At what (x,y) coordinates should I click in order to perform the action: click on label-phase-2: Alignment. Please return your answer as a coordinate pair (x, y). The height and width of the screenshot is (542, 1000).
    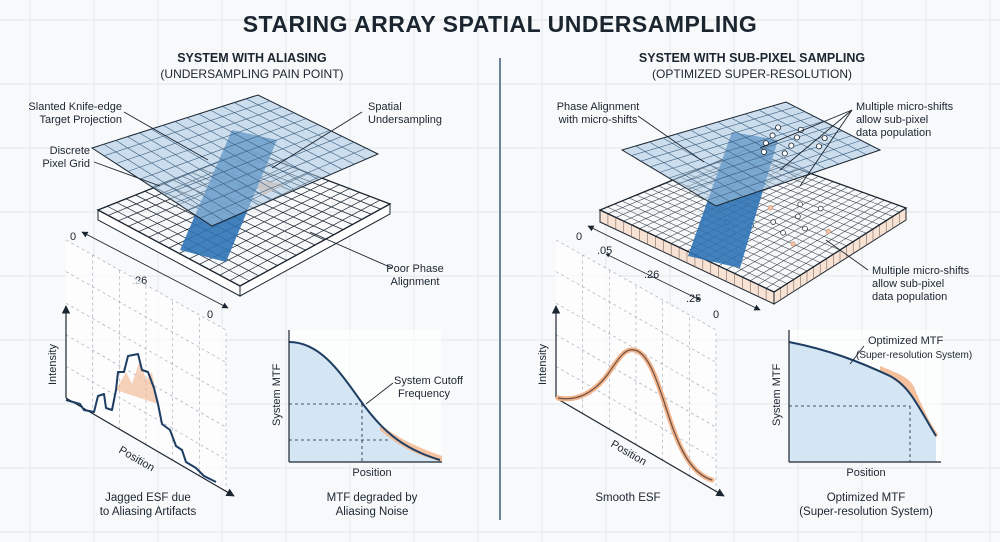
    Looking at the image, I should click on (415, 282).